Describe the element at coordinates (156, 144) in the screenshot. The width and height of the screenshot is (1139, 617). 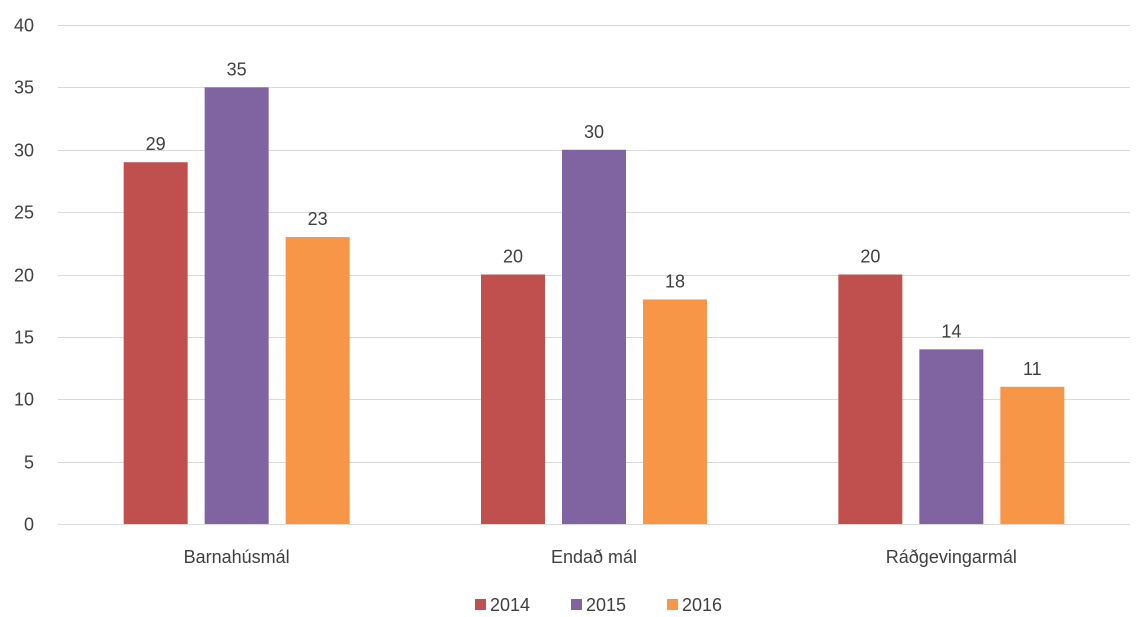
I see `data-label: 29` at that location.